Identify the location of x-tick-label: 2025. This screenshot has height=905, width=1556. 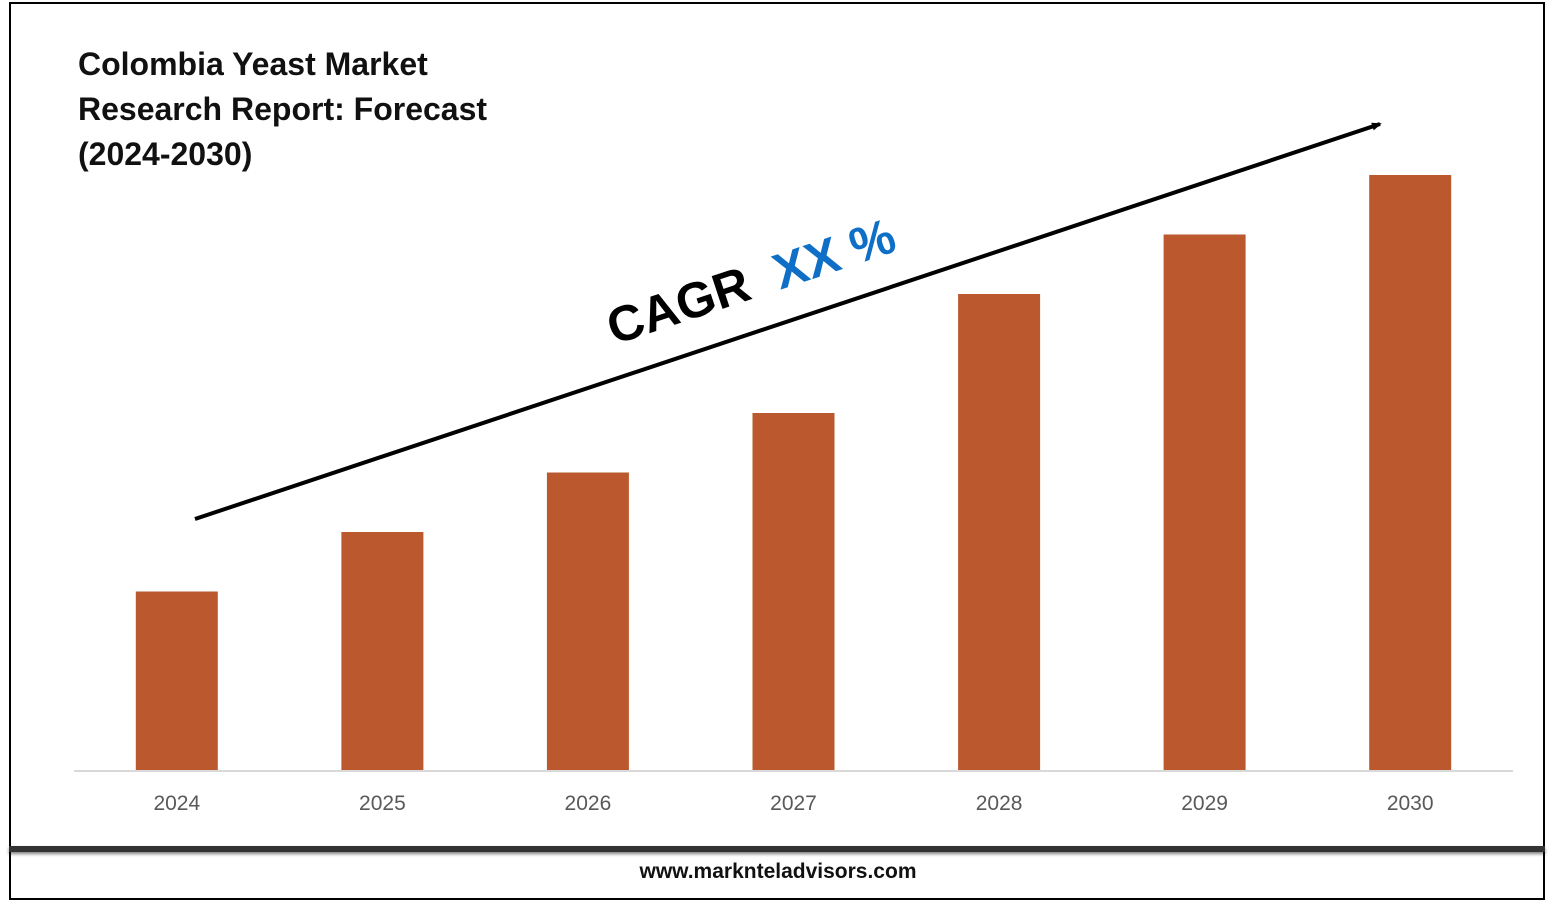
(382, 803).